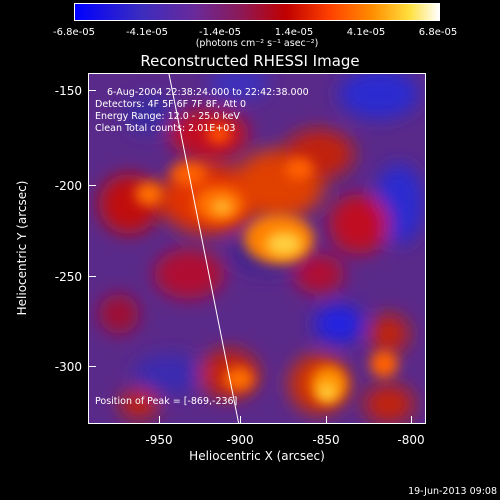 The image size is (500, 500). Describe the element at coordinates (166, 401) in the screenshot. I see `peak-position-label: Position of Peak = [-869,-236]` at that location.